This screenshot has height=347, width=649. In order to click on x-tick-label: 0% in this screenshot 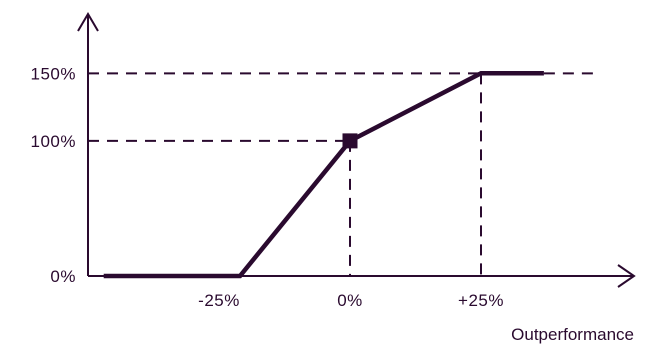, I will do `click(350, 300)`.